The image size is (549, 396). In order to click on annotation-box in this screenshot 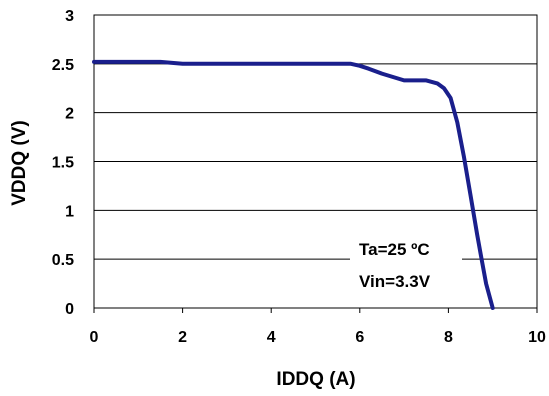, I will do `click(406, 261)`.